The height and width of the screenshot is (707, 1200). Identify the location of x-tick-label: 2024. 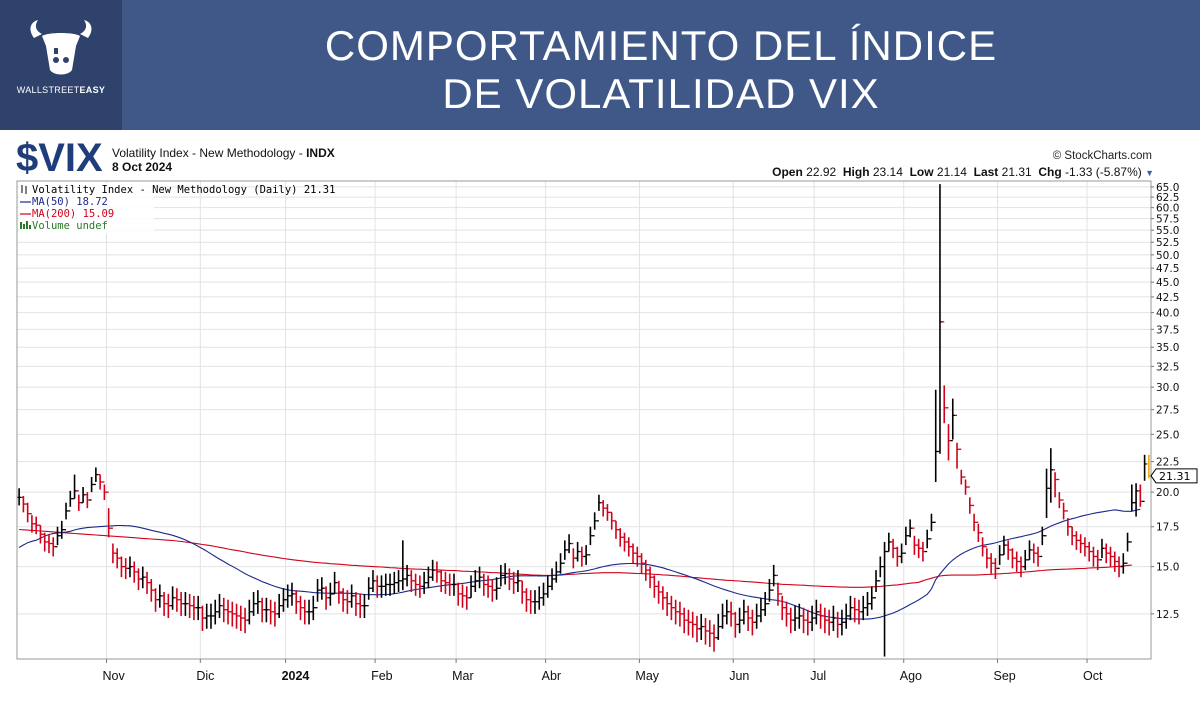
(296, 676).